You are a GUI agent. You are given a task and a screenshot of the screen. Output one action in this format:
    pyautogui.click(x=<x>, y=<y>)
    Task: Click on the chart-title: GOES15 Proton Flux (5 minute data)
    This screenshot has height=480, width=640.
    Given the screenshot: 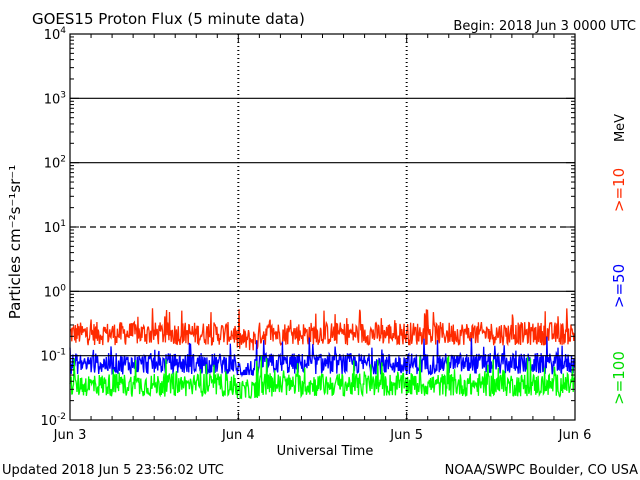 What is the action you would take?
    pyautogui.click(x=168, y=19)
    